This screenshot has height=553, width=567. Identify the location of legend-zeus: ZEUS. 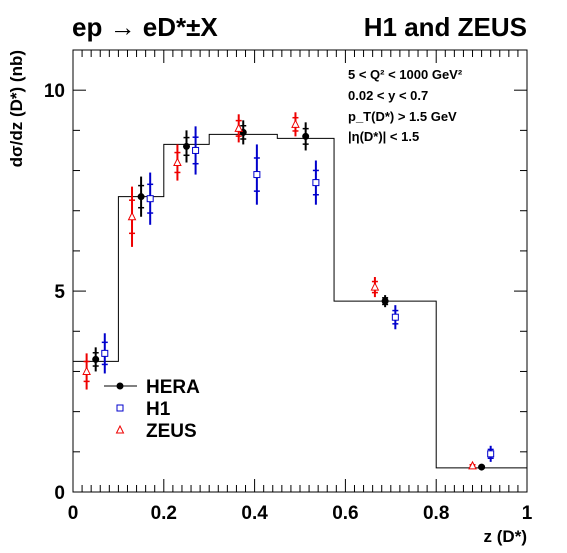
(156, 431).